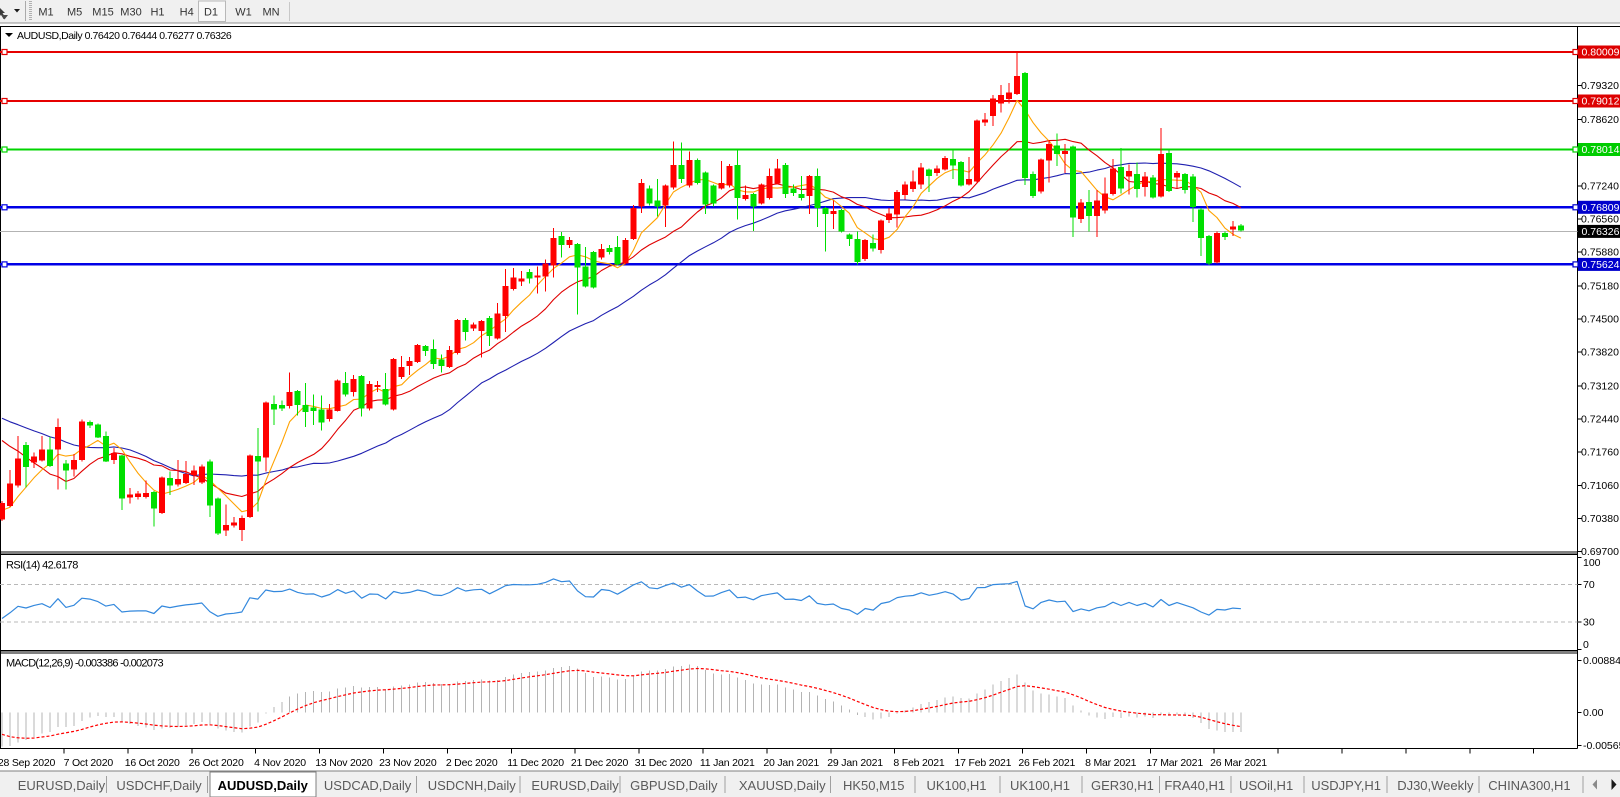 This screenshot has height=797, width=1620. I want to click on svg-text: CHINA300,H1, so click(1529, 785).